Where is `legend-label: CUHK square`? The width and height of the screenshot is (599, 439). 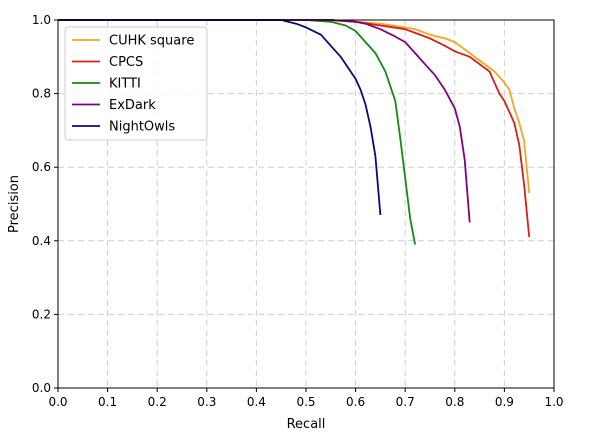 legend-label: CUHK square is located at coordinates (151, 41).